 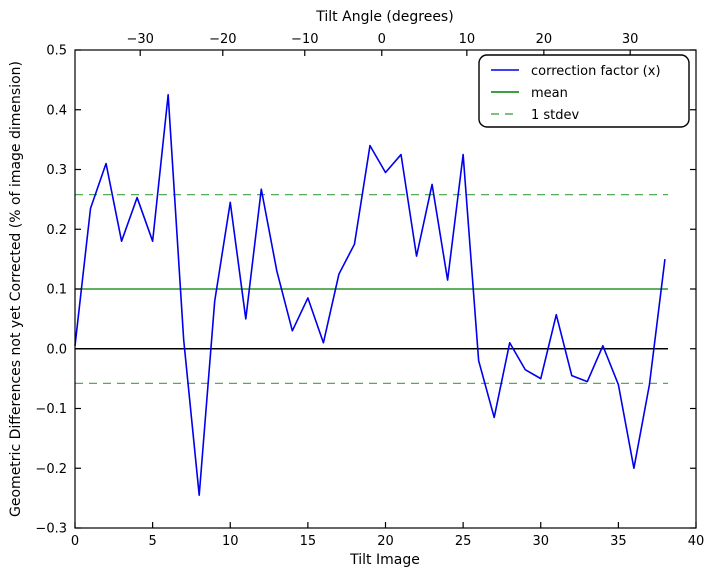 I want to click on y-tick-label: 0.2, so click(x=56, y=230).